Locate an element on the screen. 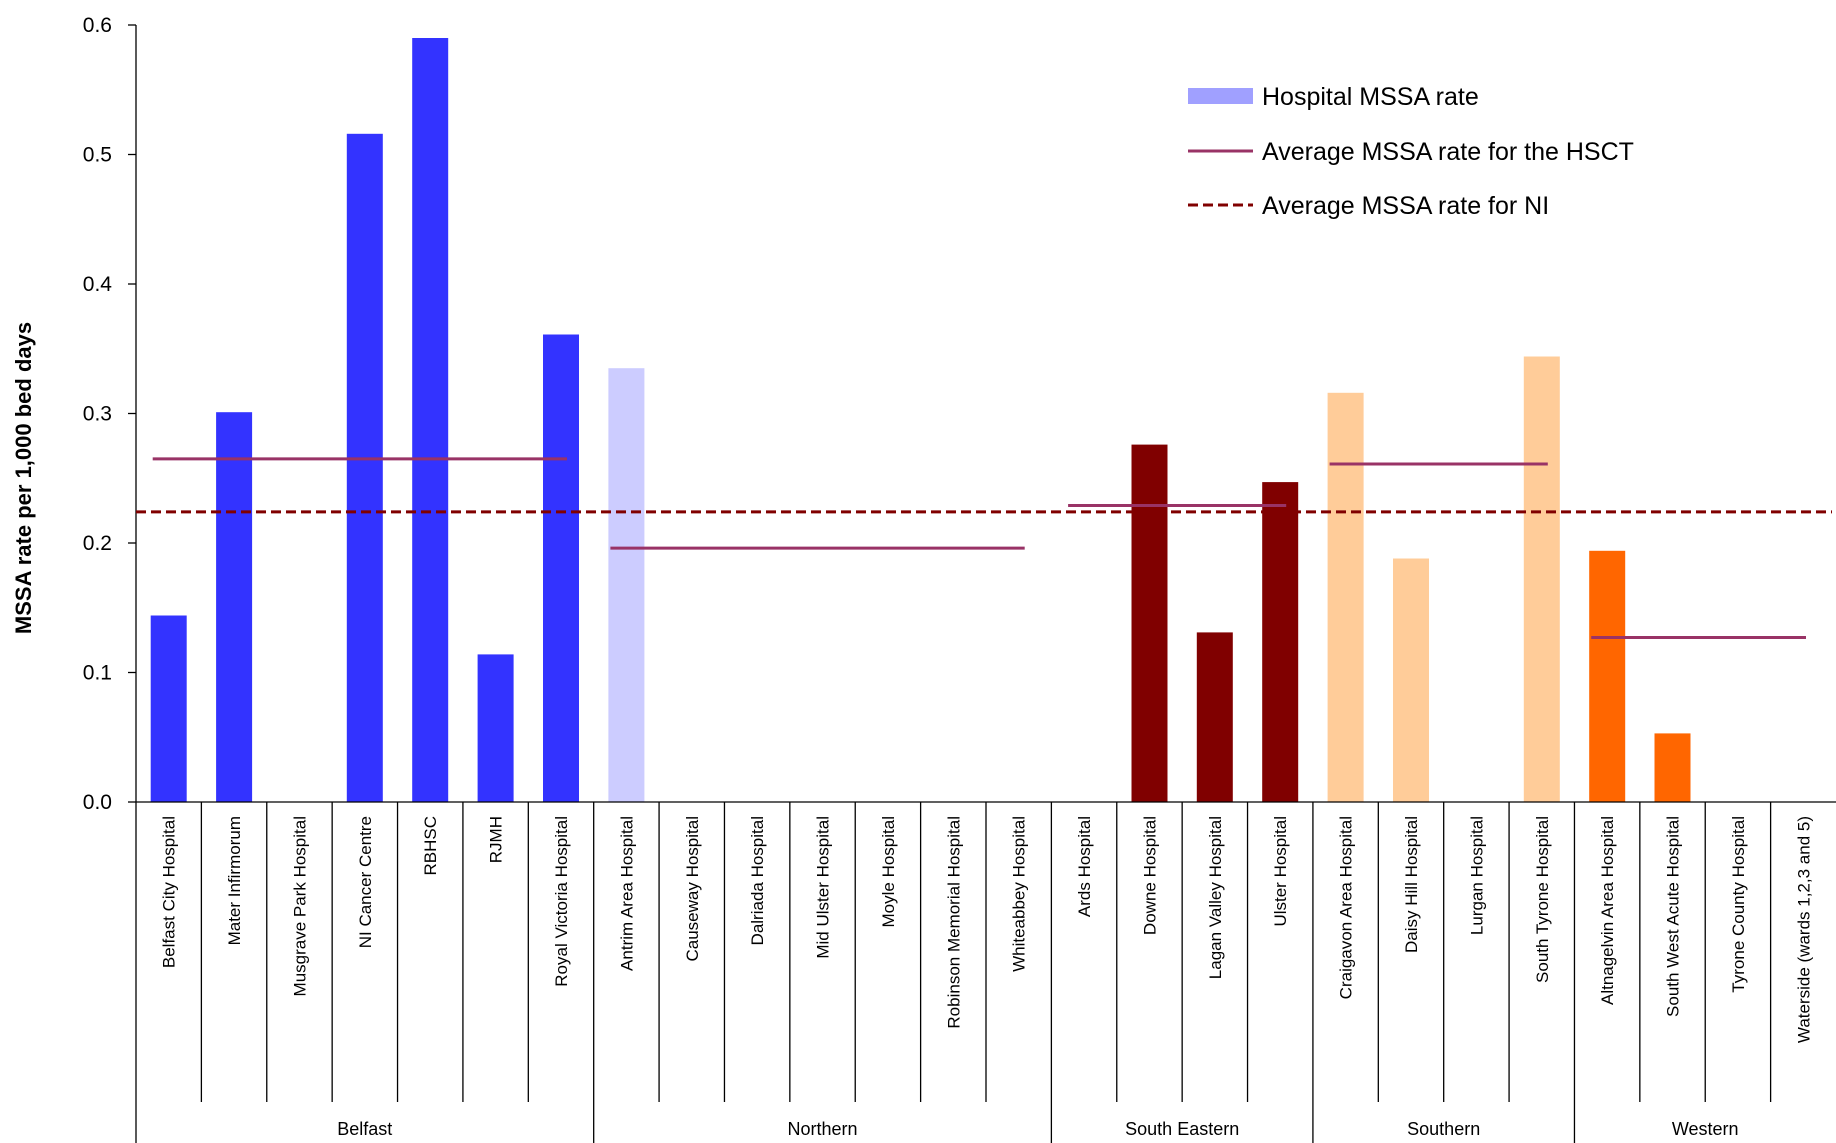 The width and height of the screenshot is (1836, 1143). y-axis-title: MSSA rate per 1,000 bed days is located at coordinates (23, 478).